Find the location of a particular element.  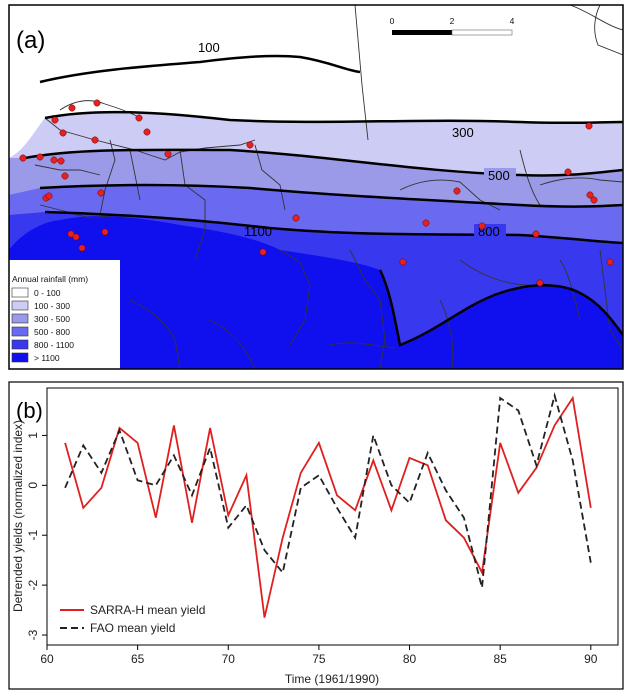

legend-label-0: 0 - 100 is located at coordinates (47, 293).